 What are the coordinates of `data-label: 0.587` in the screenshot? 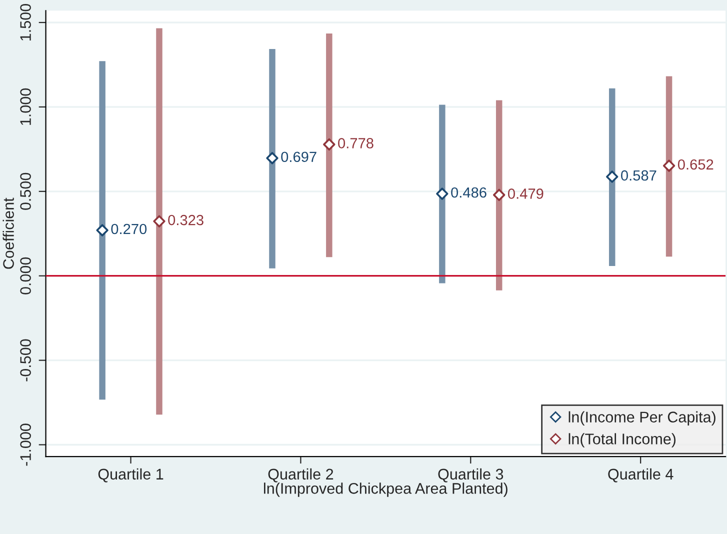 It's located at (638, 175).